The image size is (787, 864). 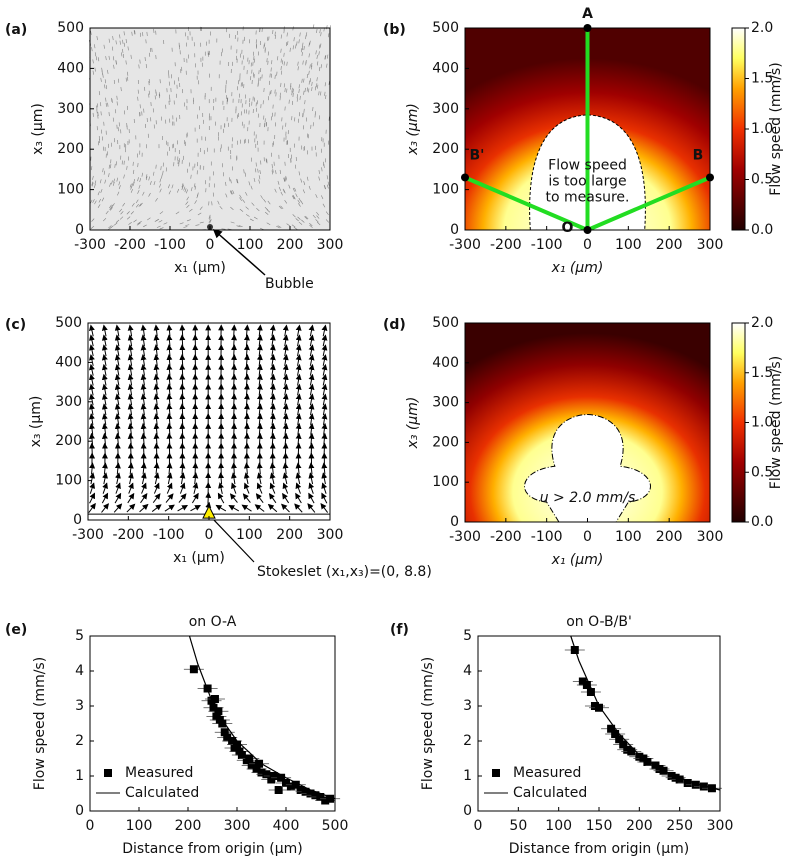 I want to click on y-tick-label: 400, so click(x=68, y=362).